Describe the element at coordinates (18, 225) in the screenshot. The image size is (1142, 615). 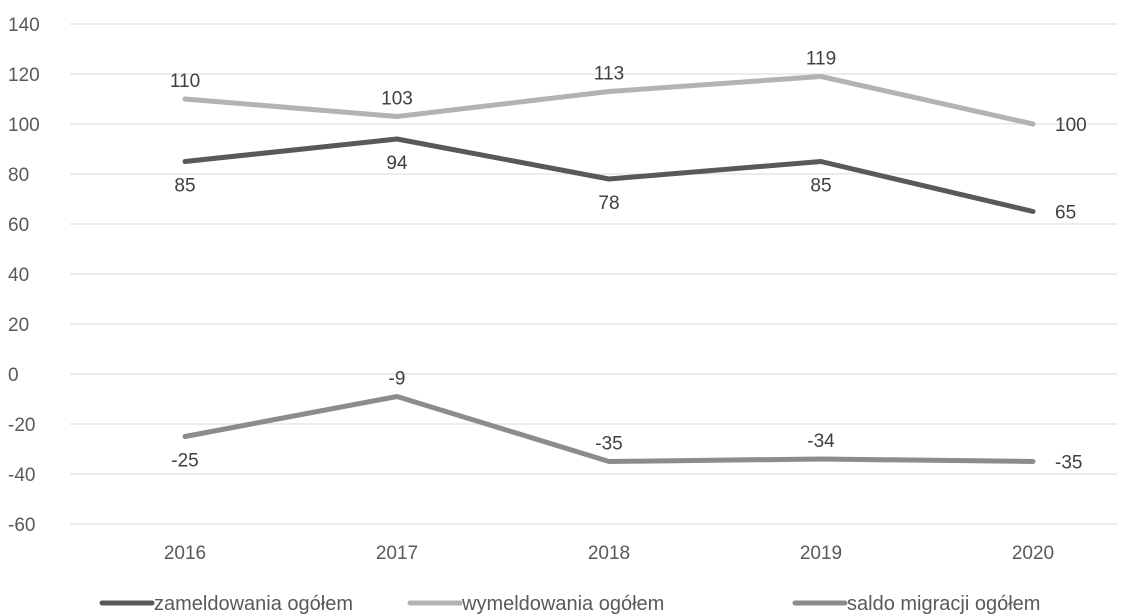
I see `y-tick-label: 60` at that location.